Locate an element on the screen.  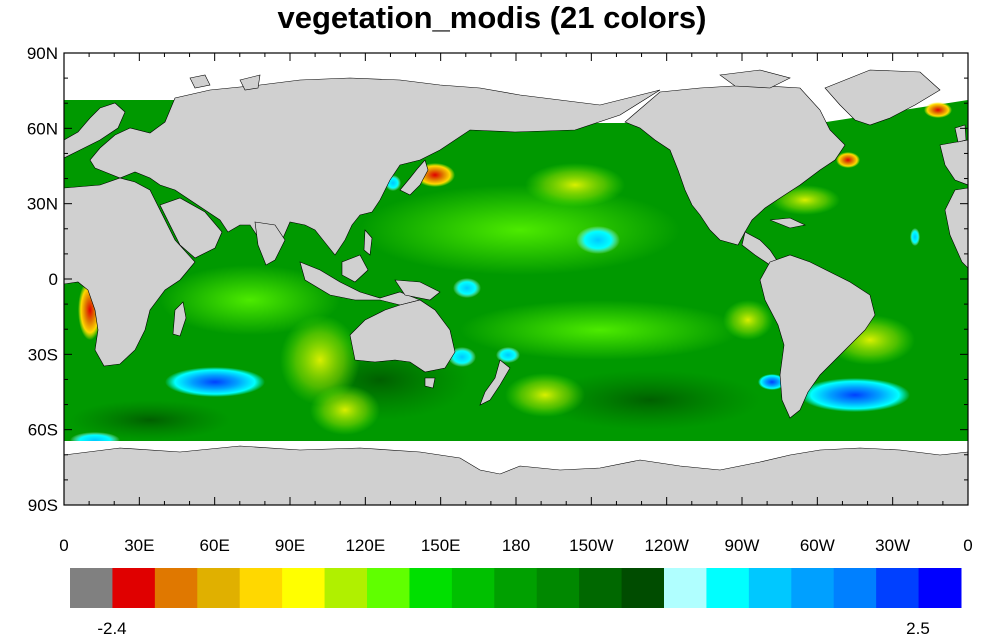
lon-tick-label: 60E is located at coordinates (215, 545).